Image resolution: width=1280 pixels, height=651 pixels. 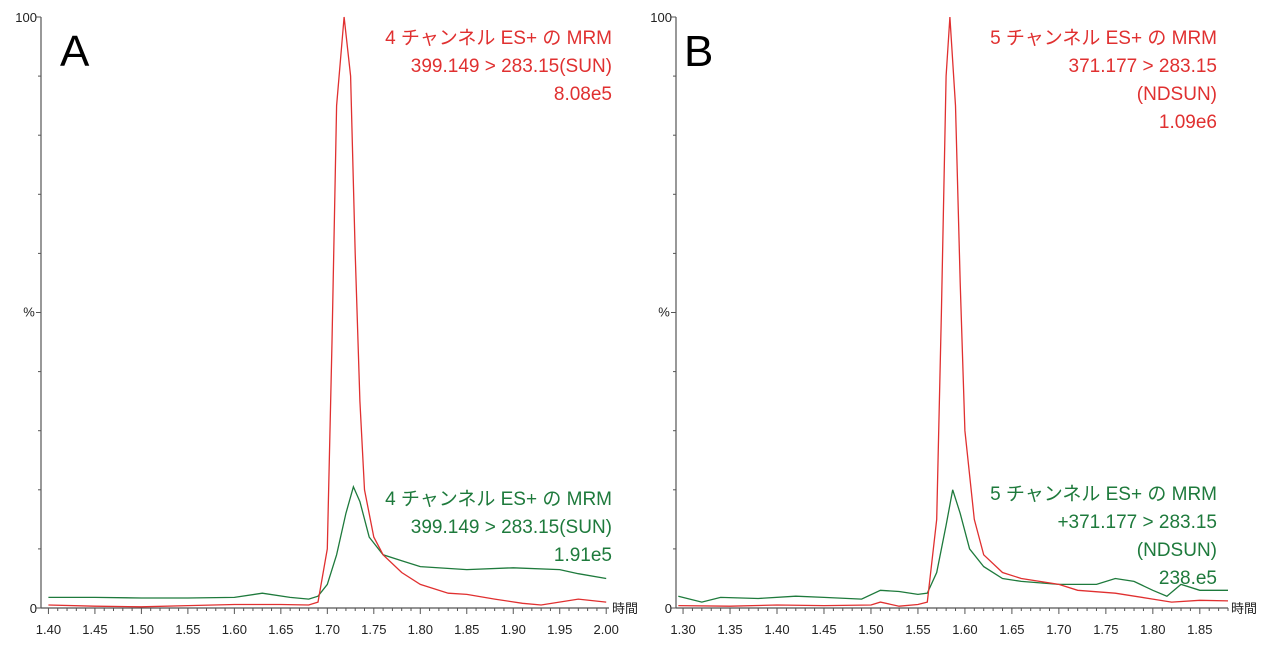 What do you see at coordinates (1177, 94) in the screenshot?
I see `series-annotation-red: (NDSUN)` at bounding box center [1177, 94].